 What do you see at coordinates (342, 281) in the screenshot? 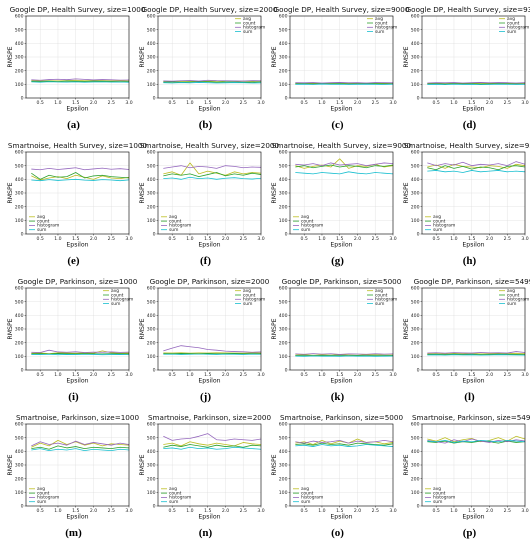
I see `chart-title: Google DP, Parkinson, size=5000` at bounding box center [342, 281].